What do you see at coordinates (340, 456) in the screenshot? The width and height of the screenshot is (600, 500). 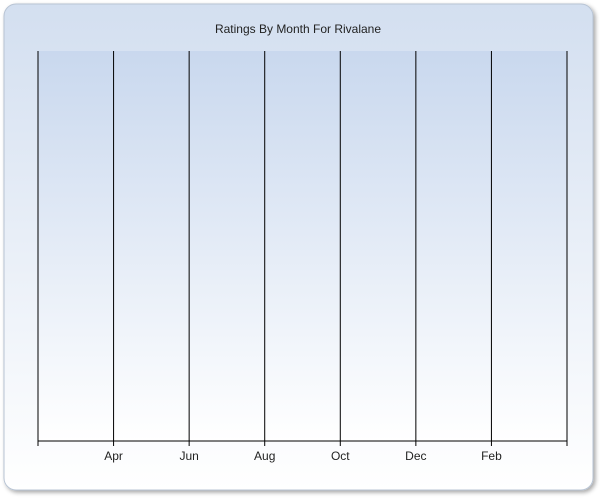 I see `x-tick-label: Oct` at bounding box center [340, 456].